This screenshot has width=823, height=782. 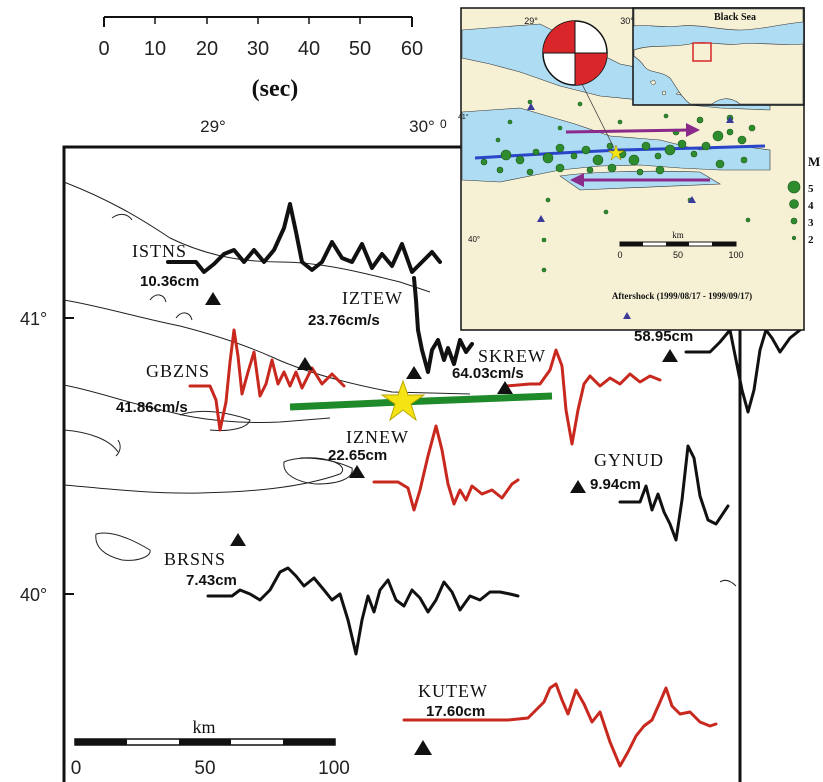 What do you see at coordinates (583, 397) in the screenshot?
I see `trace-skrew` at bounding box center [583, 397].